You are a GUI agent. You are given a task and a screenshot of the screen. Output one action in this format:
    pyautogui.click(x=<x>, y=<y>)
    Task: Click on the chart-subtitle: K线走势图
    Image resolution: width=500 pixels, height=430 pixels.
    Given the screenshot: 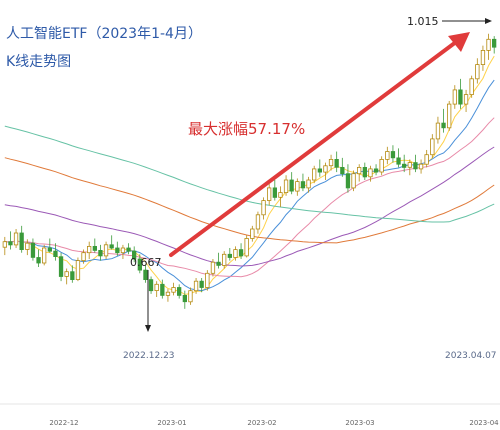 What is the action you would take?
    pyautogui.click(x=38, y=62)
    